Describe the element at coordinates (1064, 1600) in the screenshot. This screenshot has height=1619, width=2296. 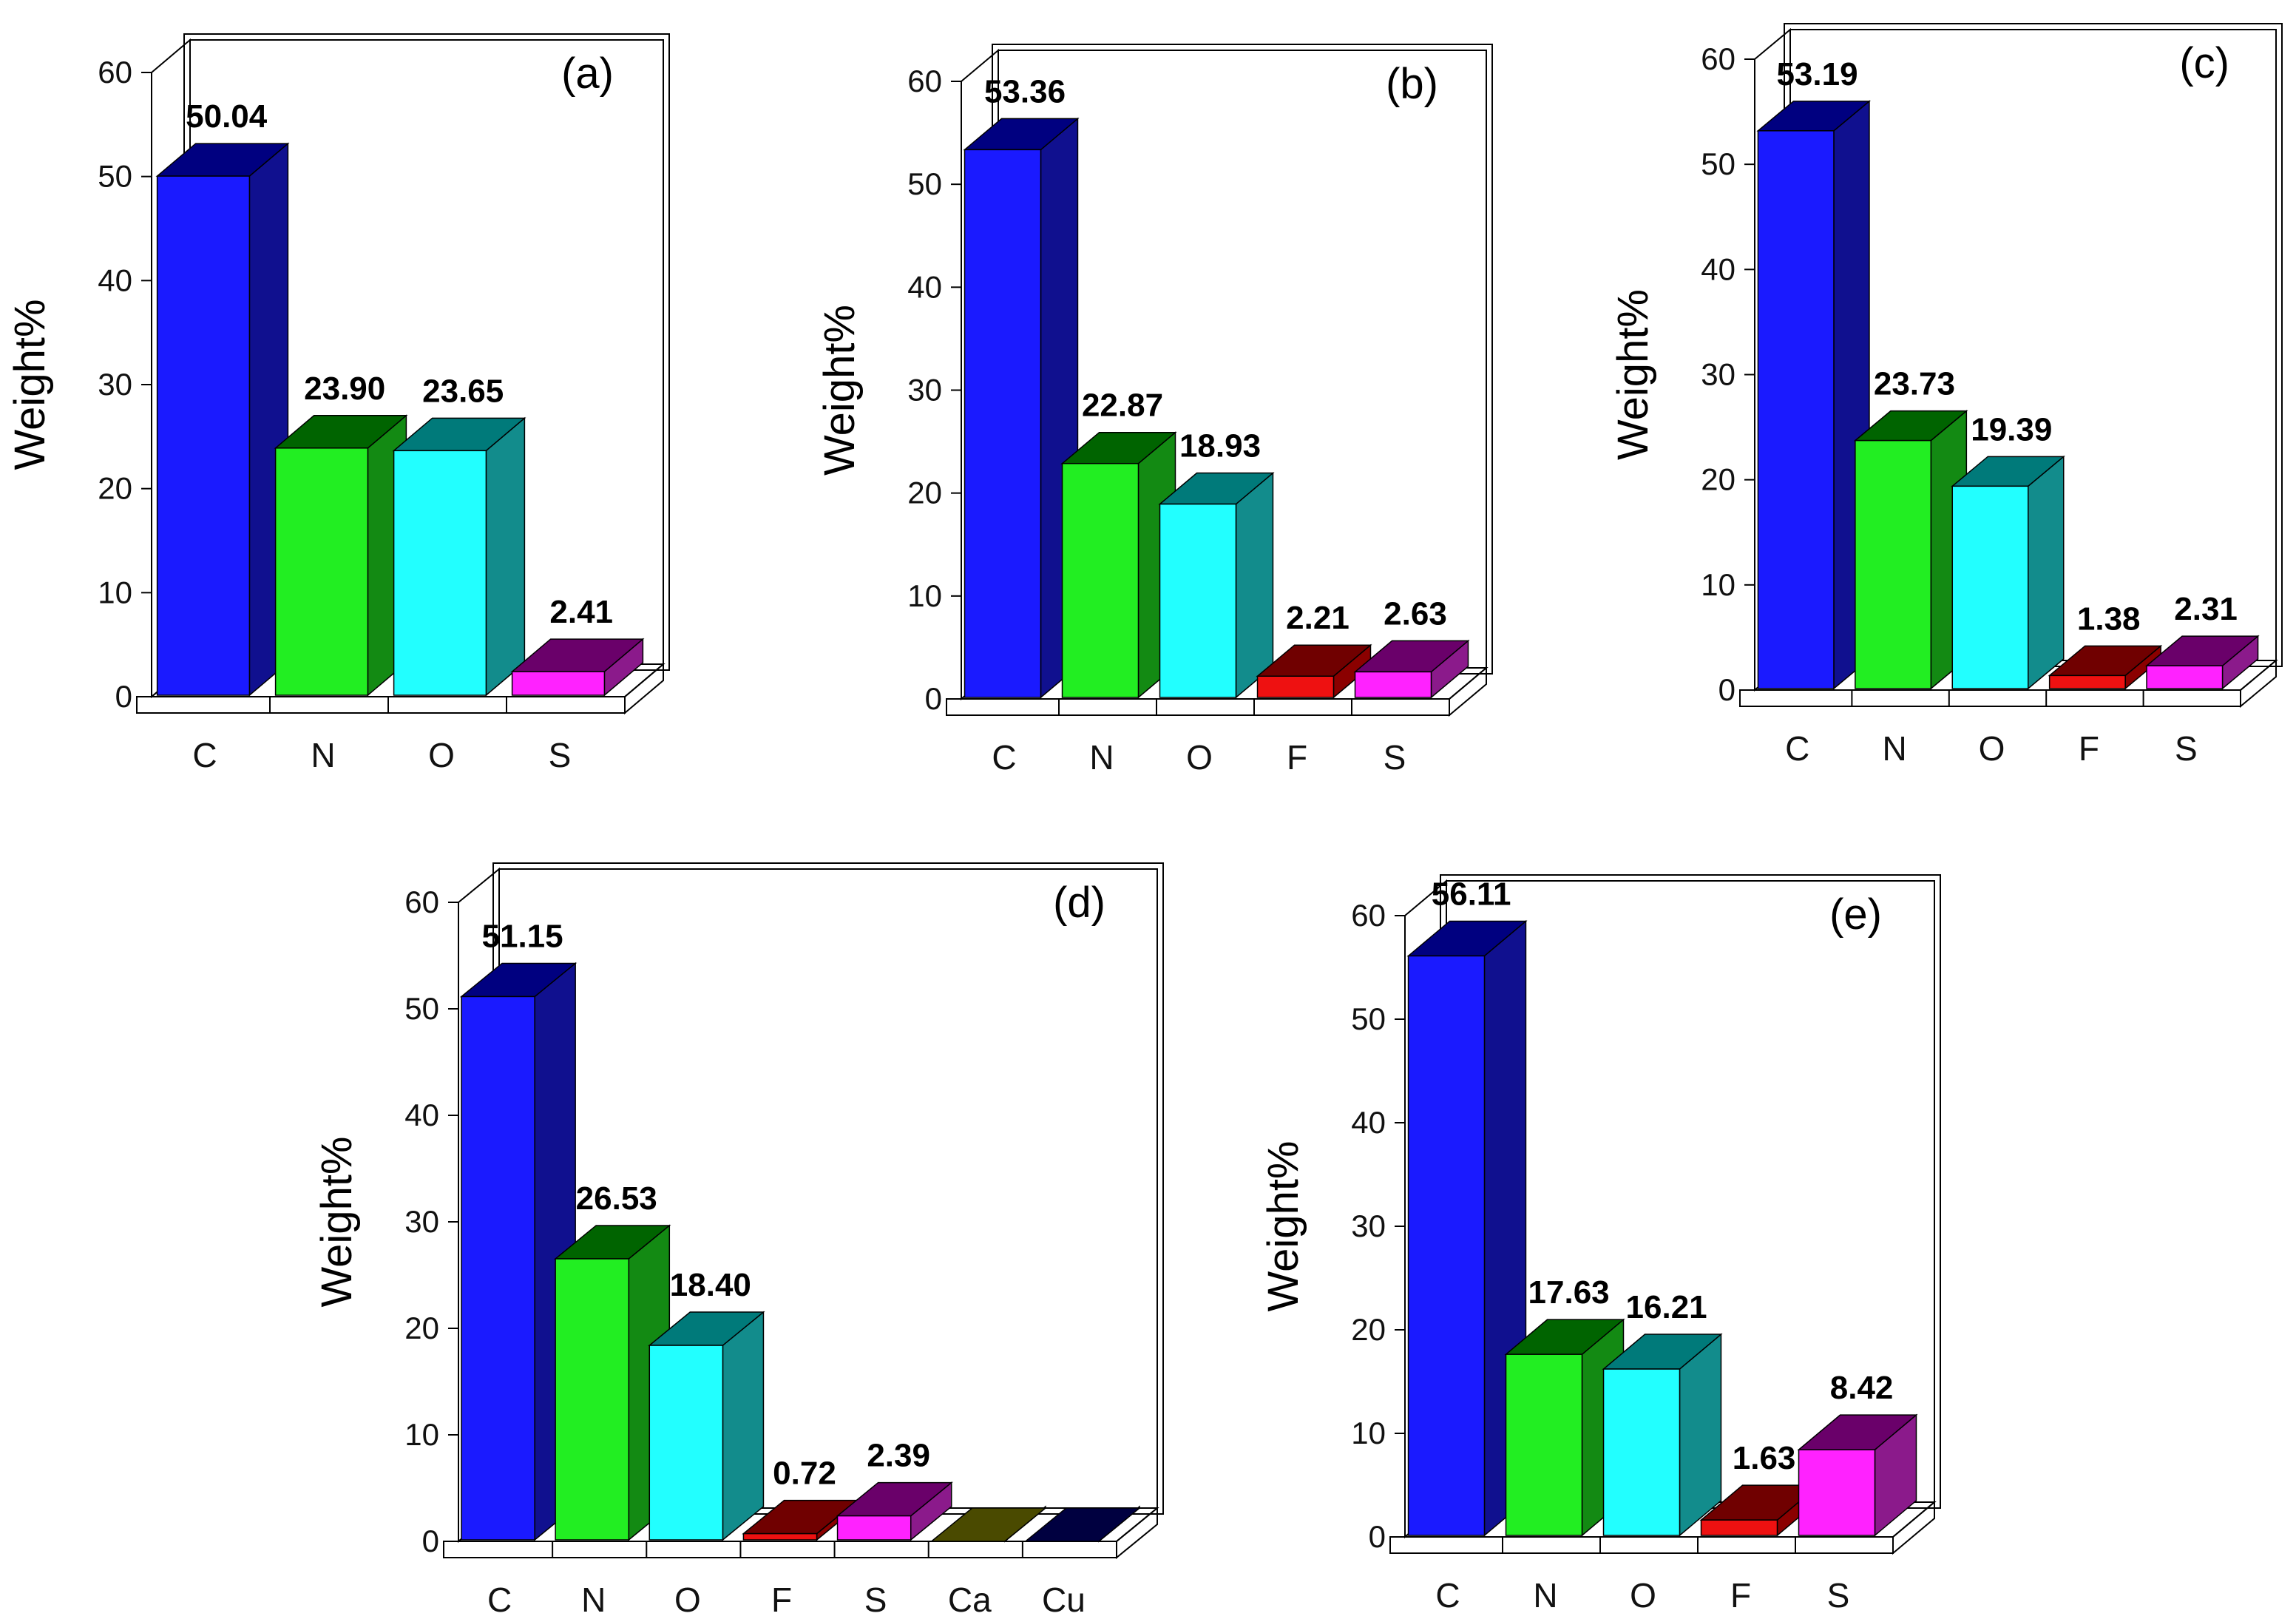
I see `x-tick-label: Cu` at that location.